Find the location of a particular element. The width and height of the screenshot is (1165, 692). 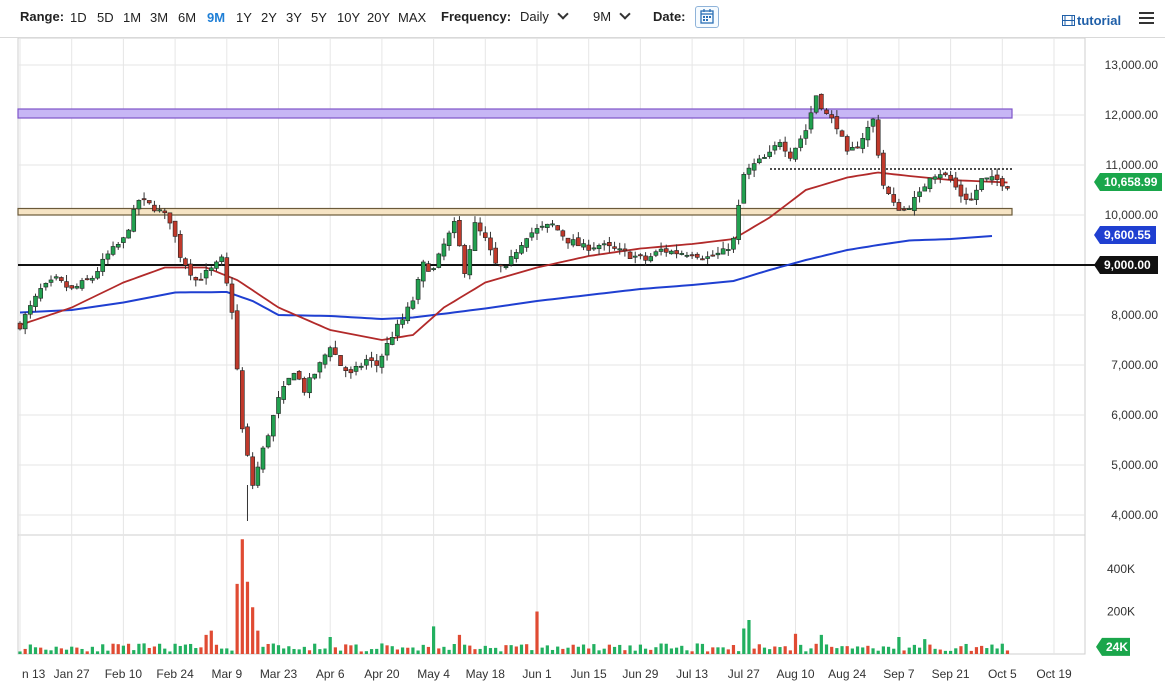

range-button-20y: 20Y is located at coordinates (379, 17).